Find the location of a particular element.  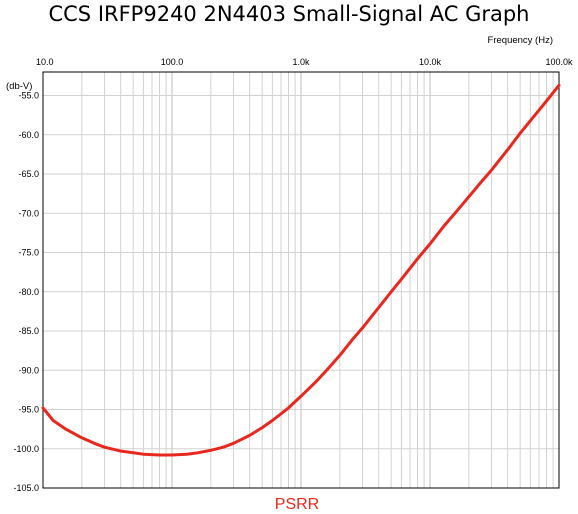

x-tick-label: 100.0k is located at coordinates (559, 62).